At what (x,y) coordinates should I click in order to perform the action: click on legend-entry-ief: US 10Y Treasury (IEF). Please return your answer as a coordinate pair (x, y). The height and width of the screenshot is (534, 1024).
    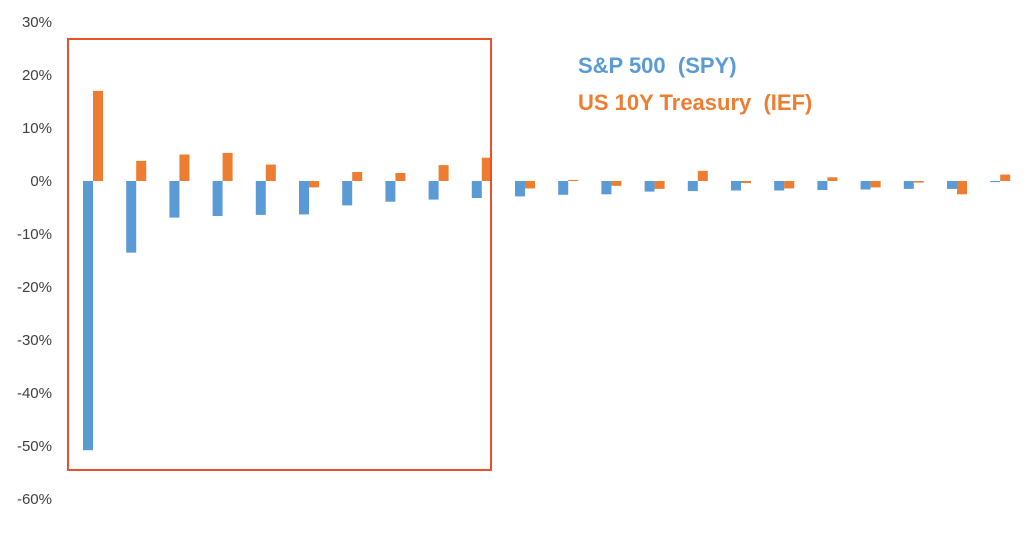
    Looking at the image, I should click on (695, 102).